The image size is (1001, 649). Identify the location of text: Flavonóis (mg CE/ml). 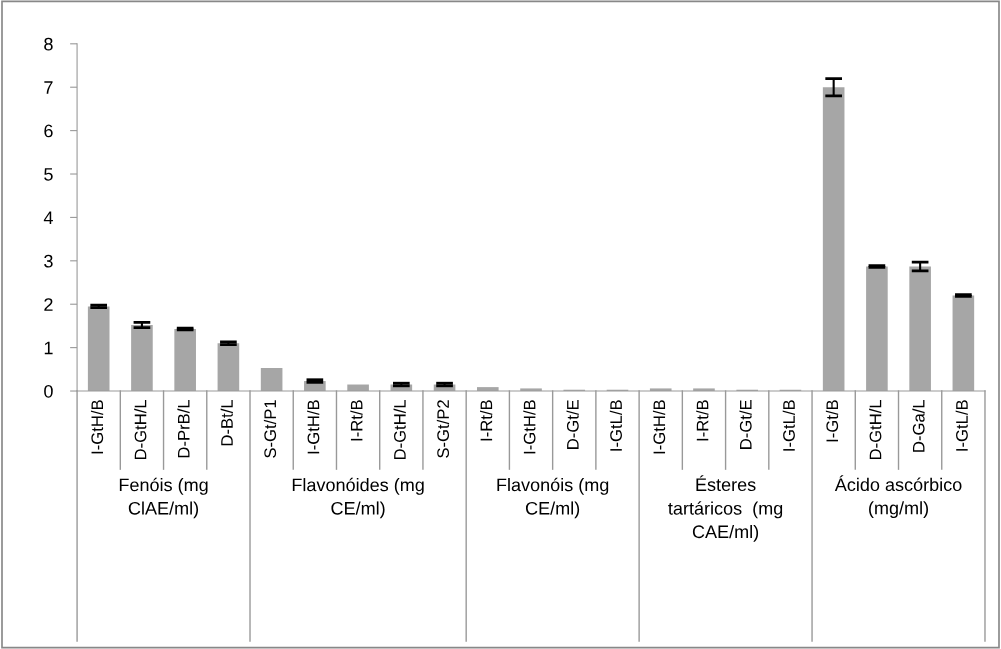
(553, 498).